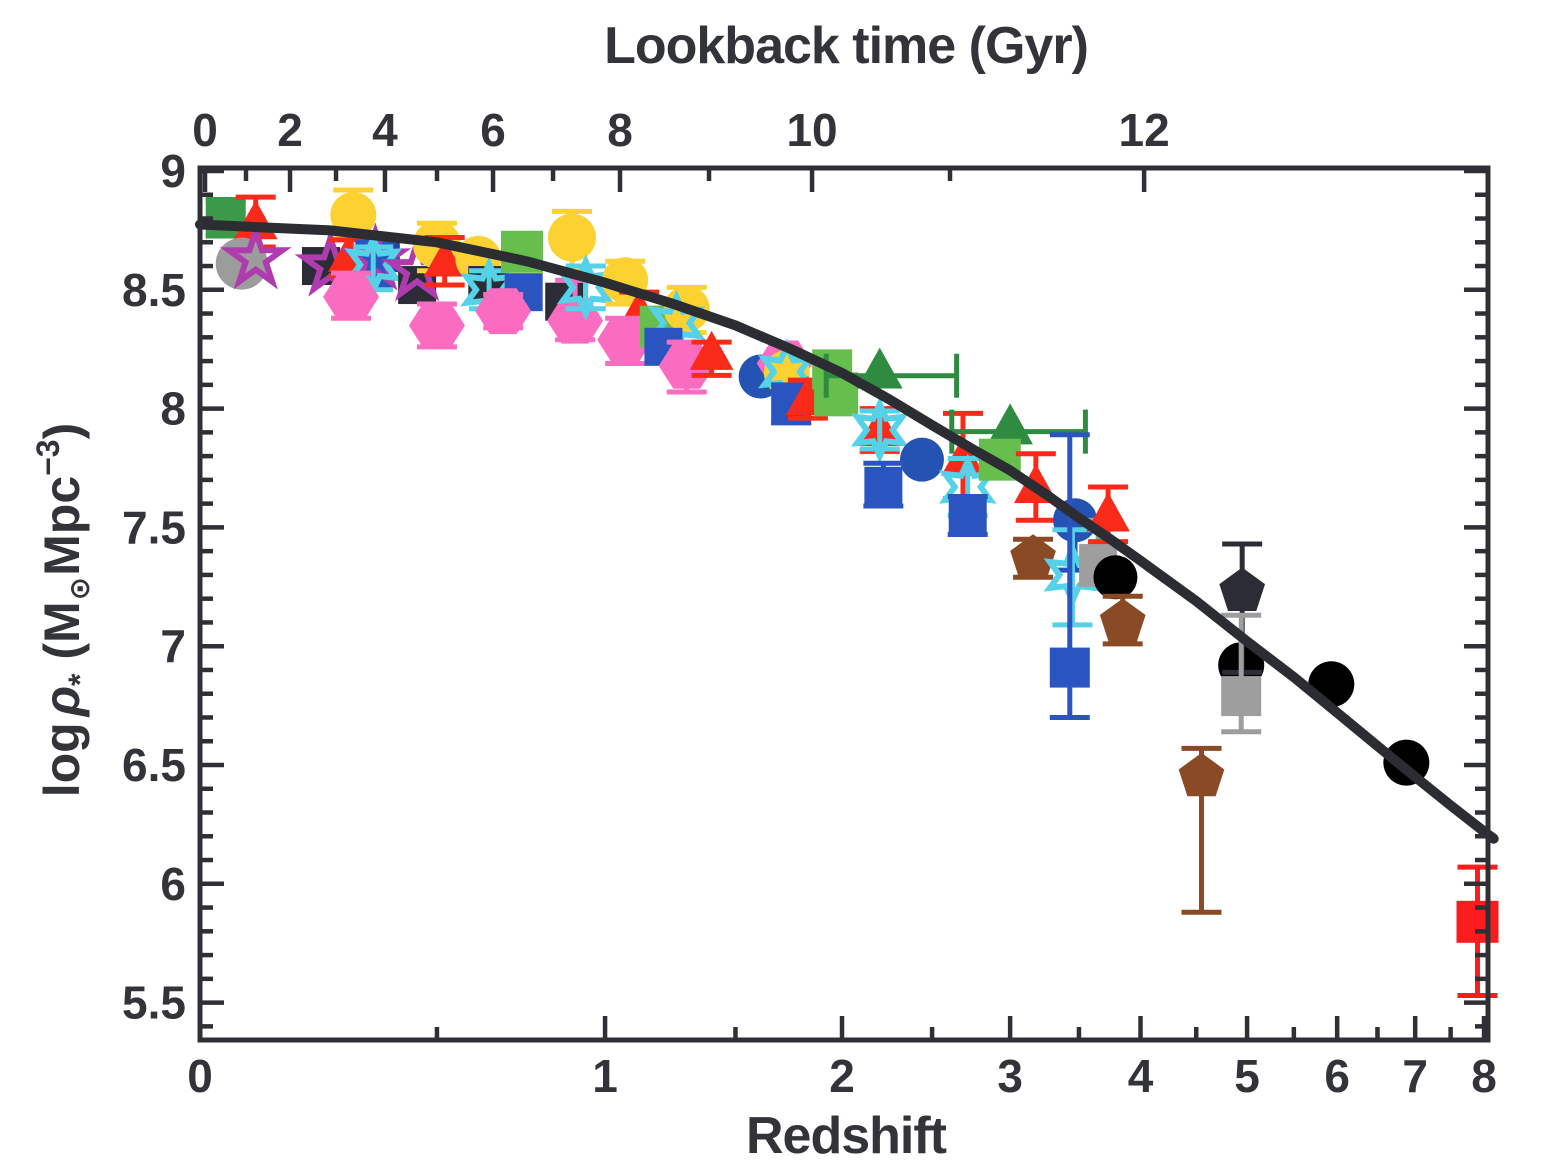  I want to click on data-point-star6, so click(879, 430).